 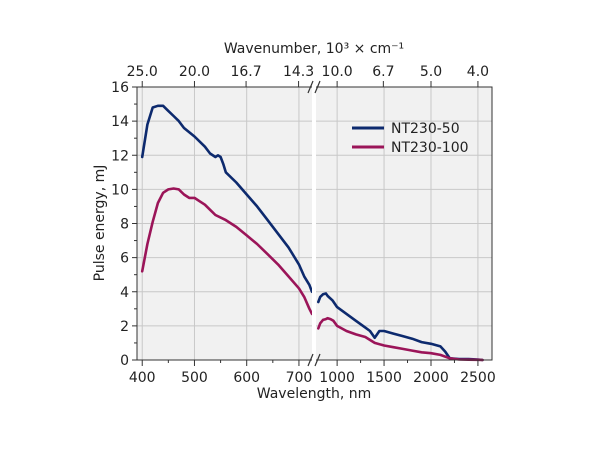 I want to click on series-line-nt230-100-right, so click(x=400, y=339).